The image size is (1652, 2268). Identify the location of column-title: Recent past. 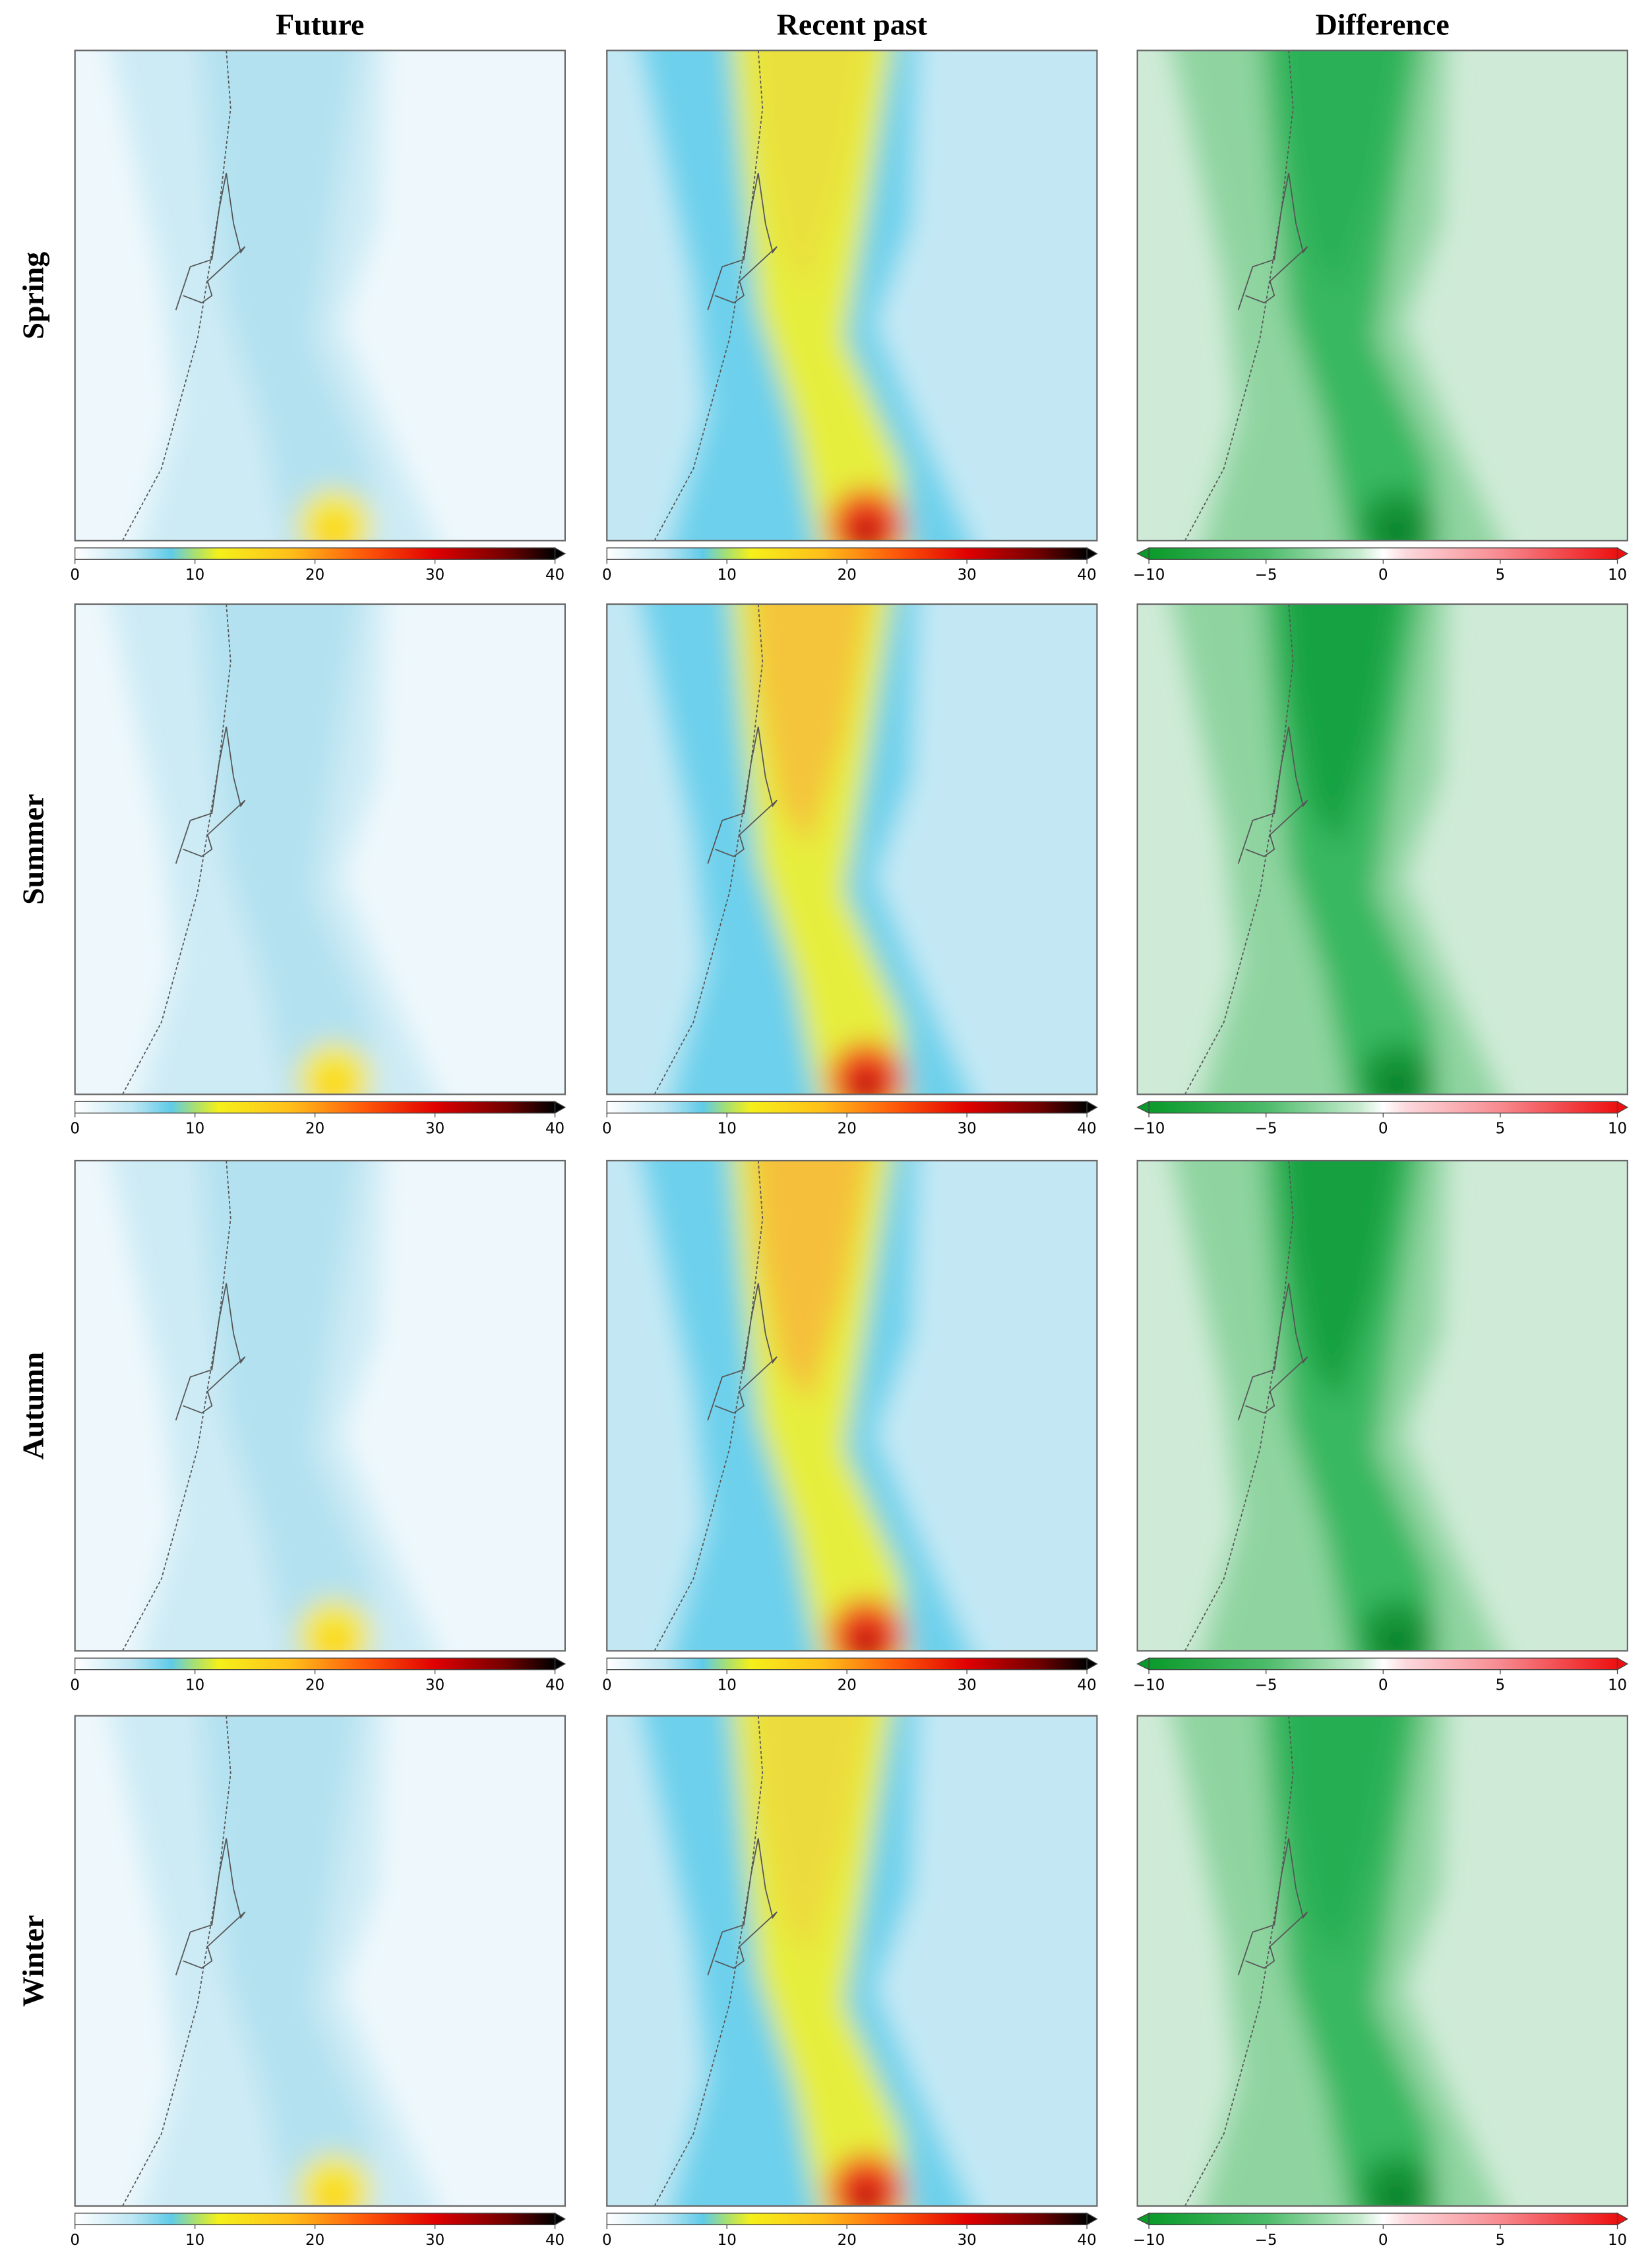
(852, 24).